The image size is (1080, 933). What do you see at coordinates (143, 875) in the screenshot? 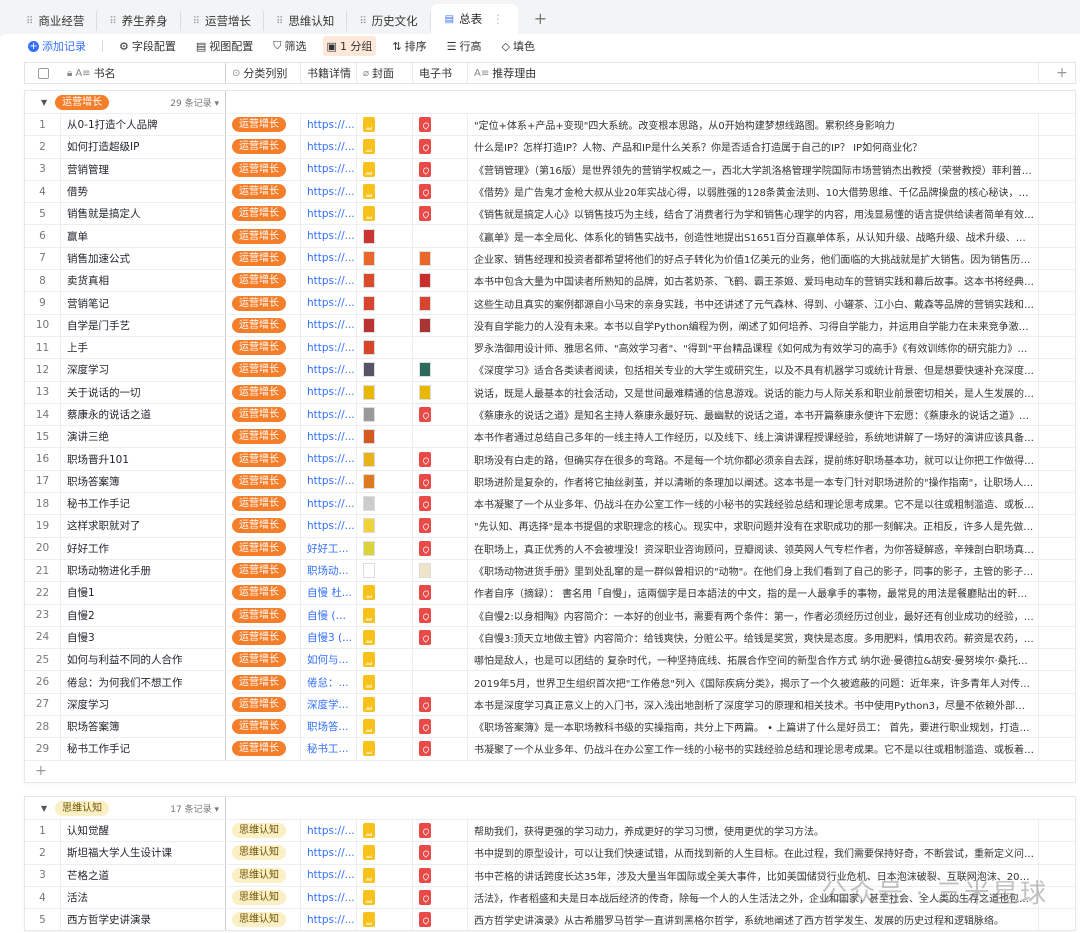
I see `book-name-cell: 芒格之道` at bounding box center [143, 875].